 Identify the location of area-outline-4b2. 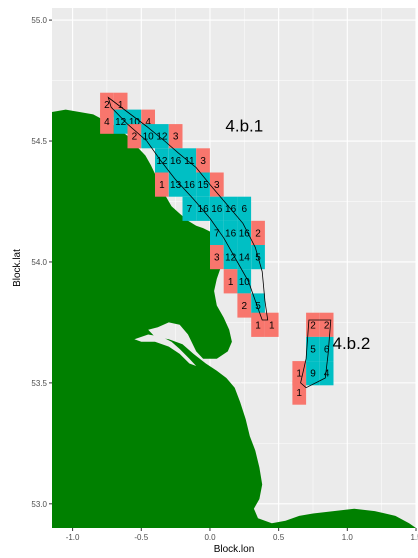
(316, 354).